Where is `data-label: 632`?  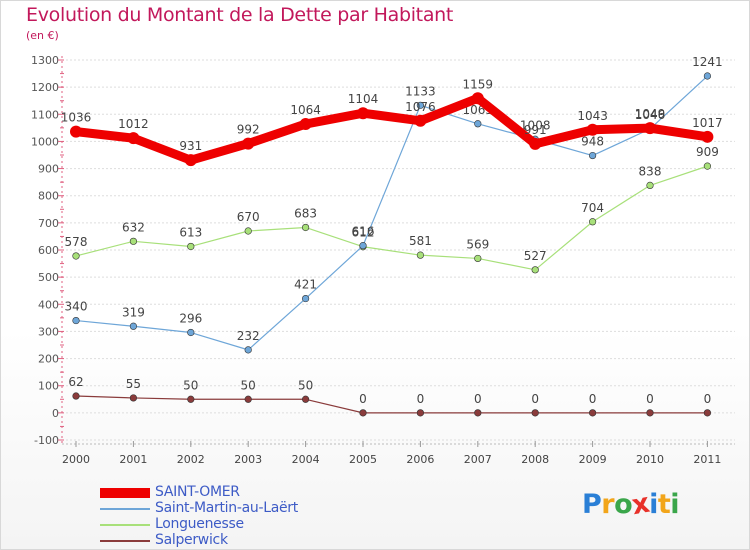
data-label: 632 is located at coordinates (133, 227).